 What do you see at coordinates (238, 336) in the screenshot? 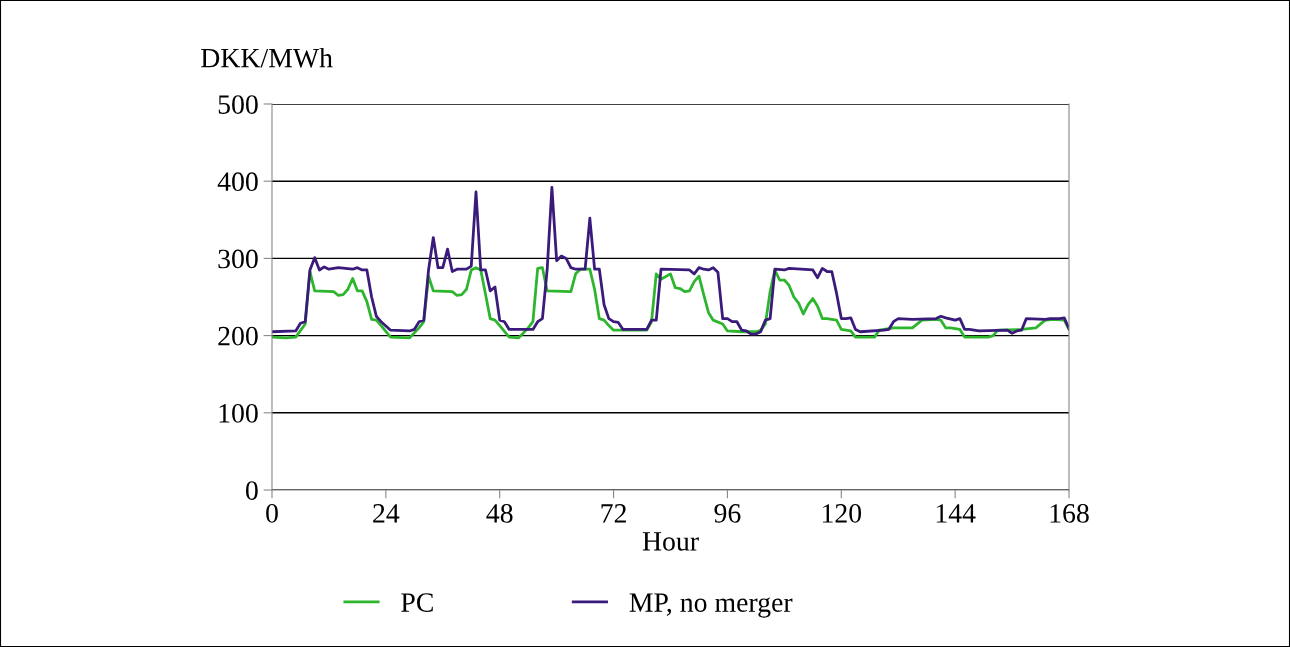
I see `y-tick-label: 200` at bounding box center [238, 336].